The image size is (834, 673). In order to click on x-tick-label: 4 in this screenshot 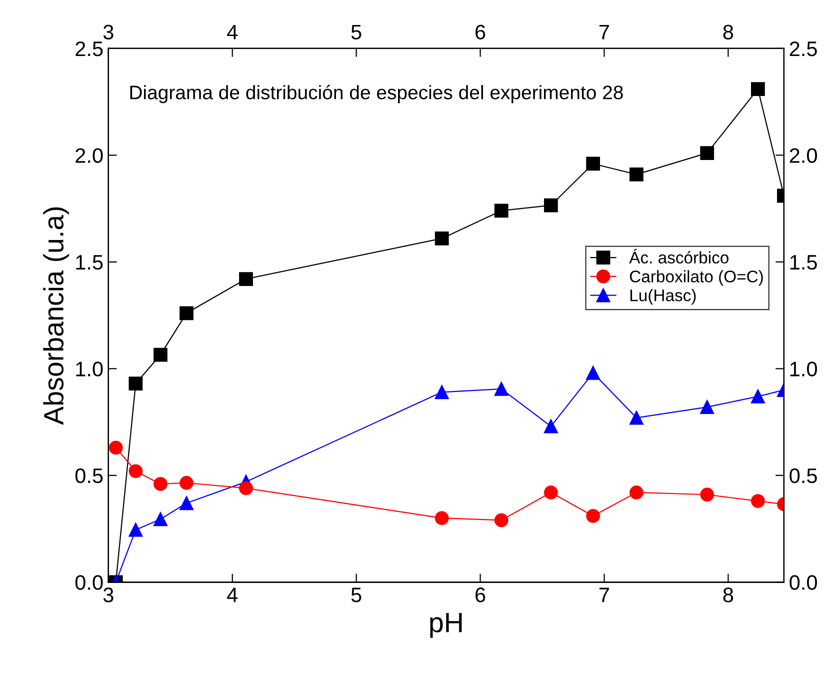, I will do `click(232, 595)`.